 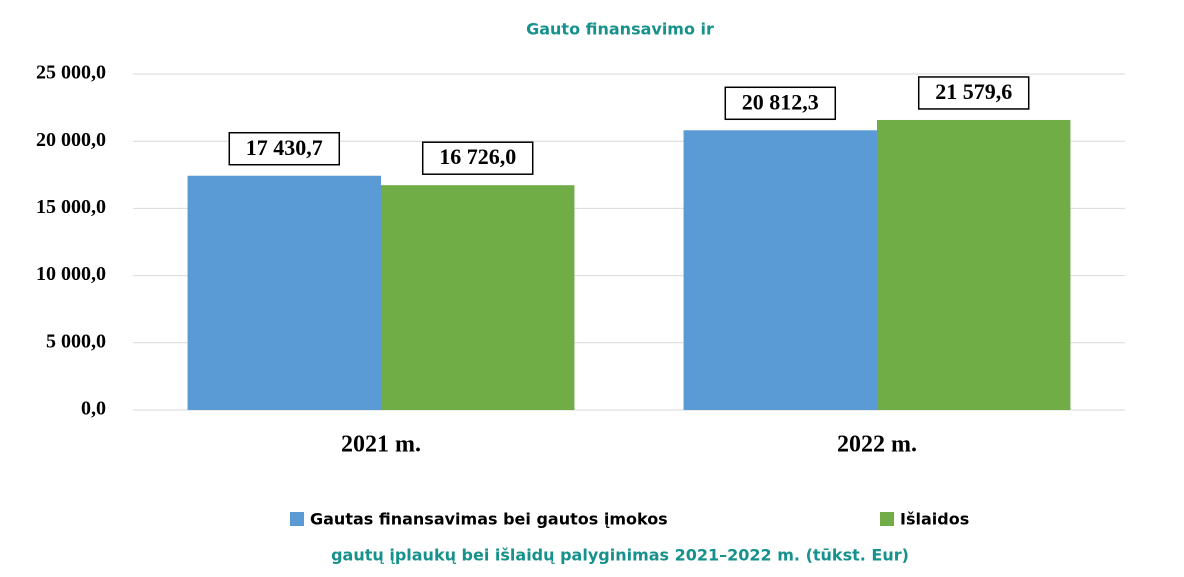 I want to click on y-tick-label: 0,0, so click(x=93, y=409).